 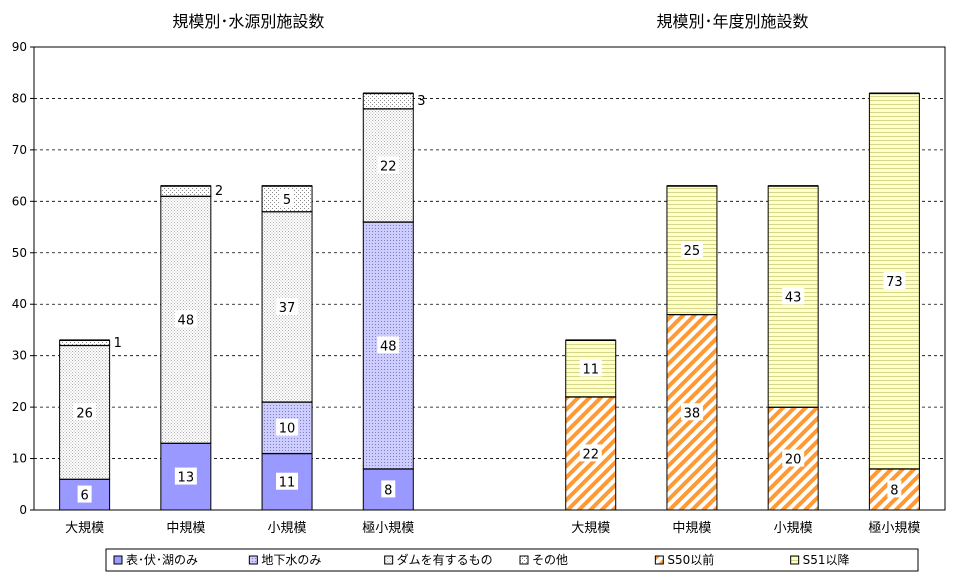 I want to click on legend-box, so click(x=512, y=560).